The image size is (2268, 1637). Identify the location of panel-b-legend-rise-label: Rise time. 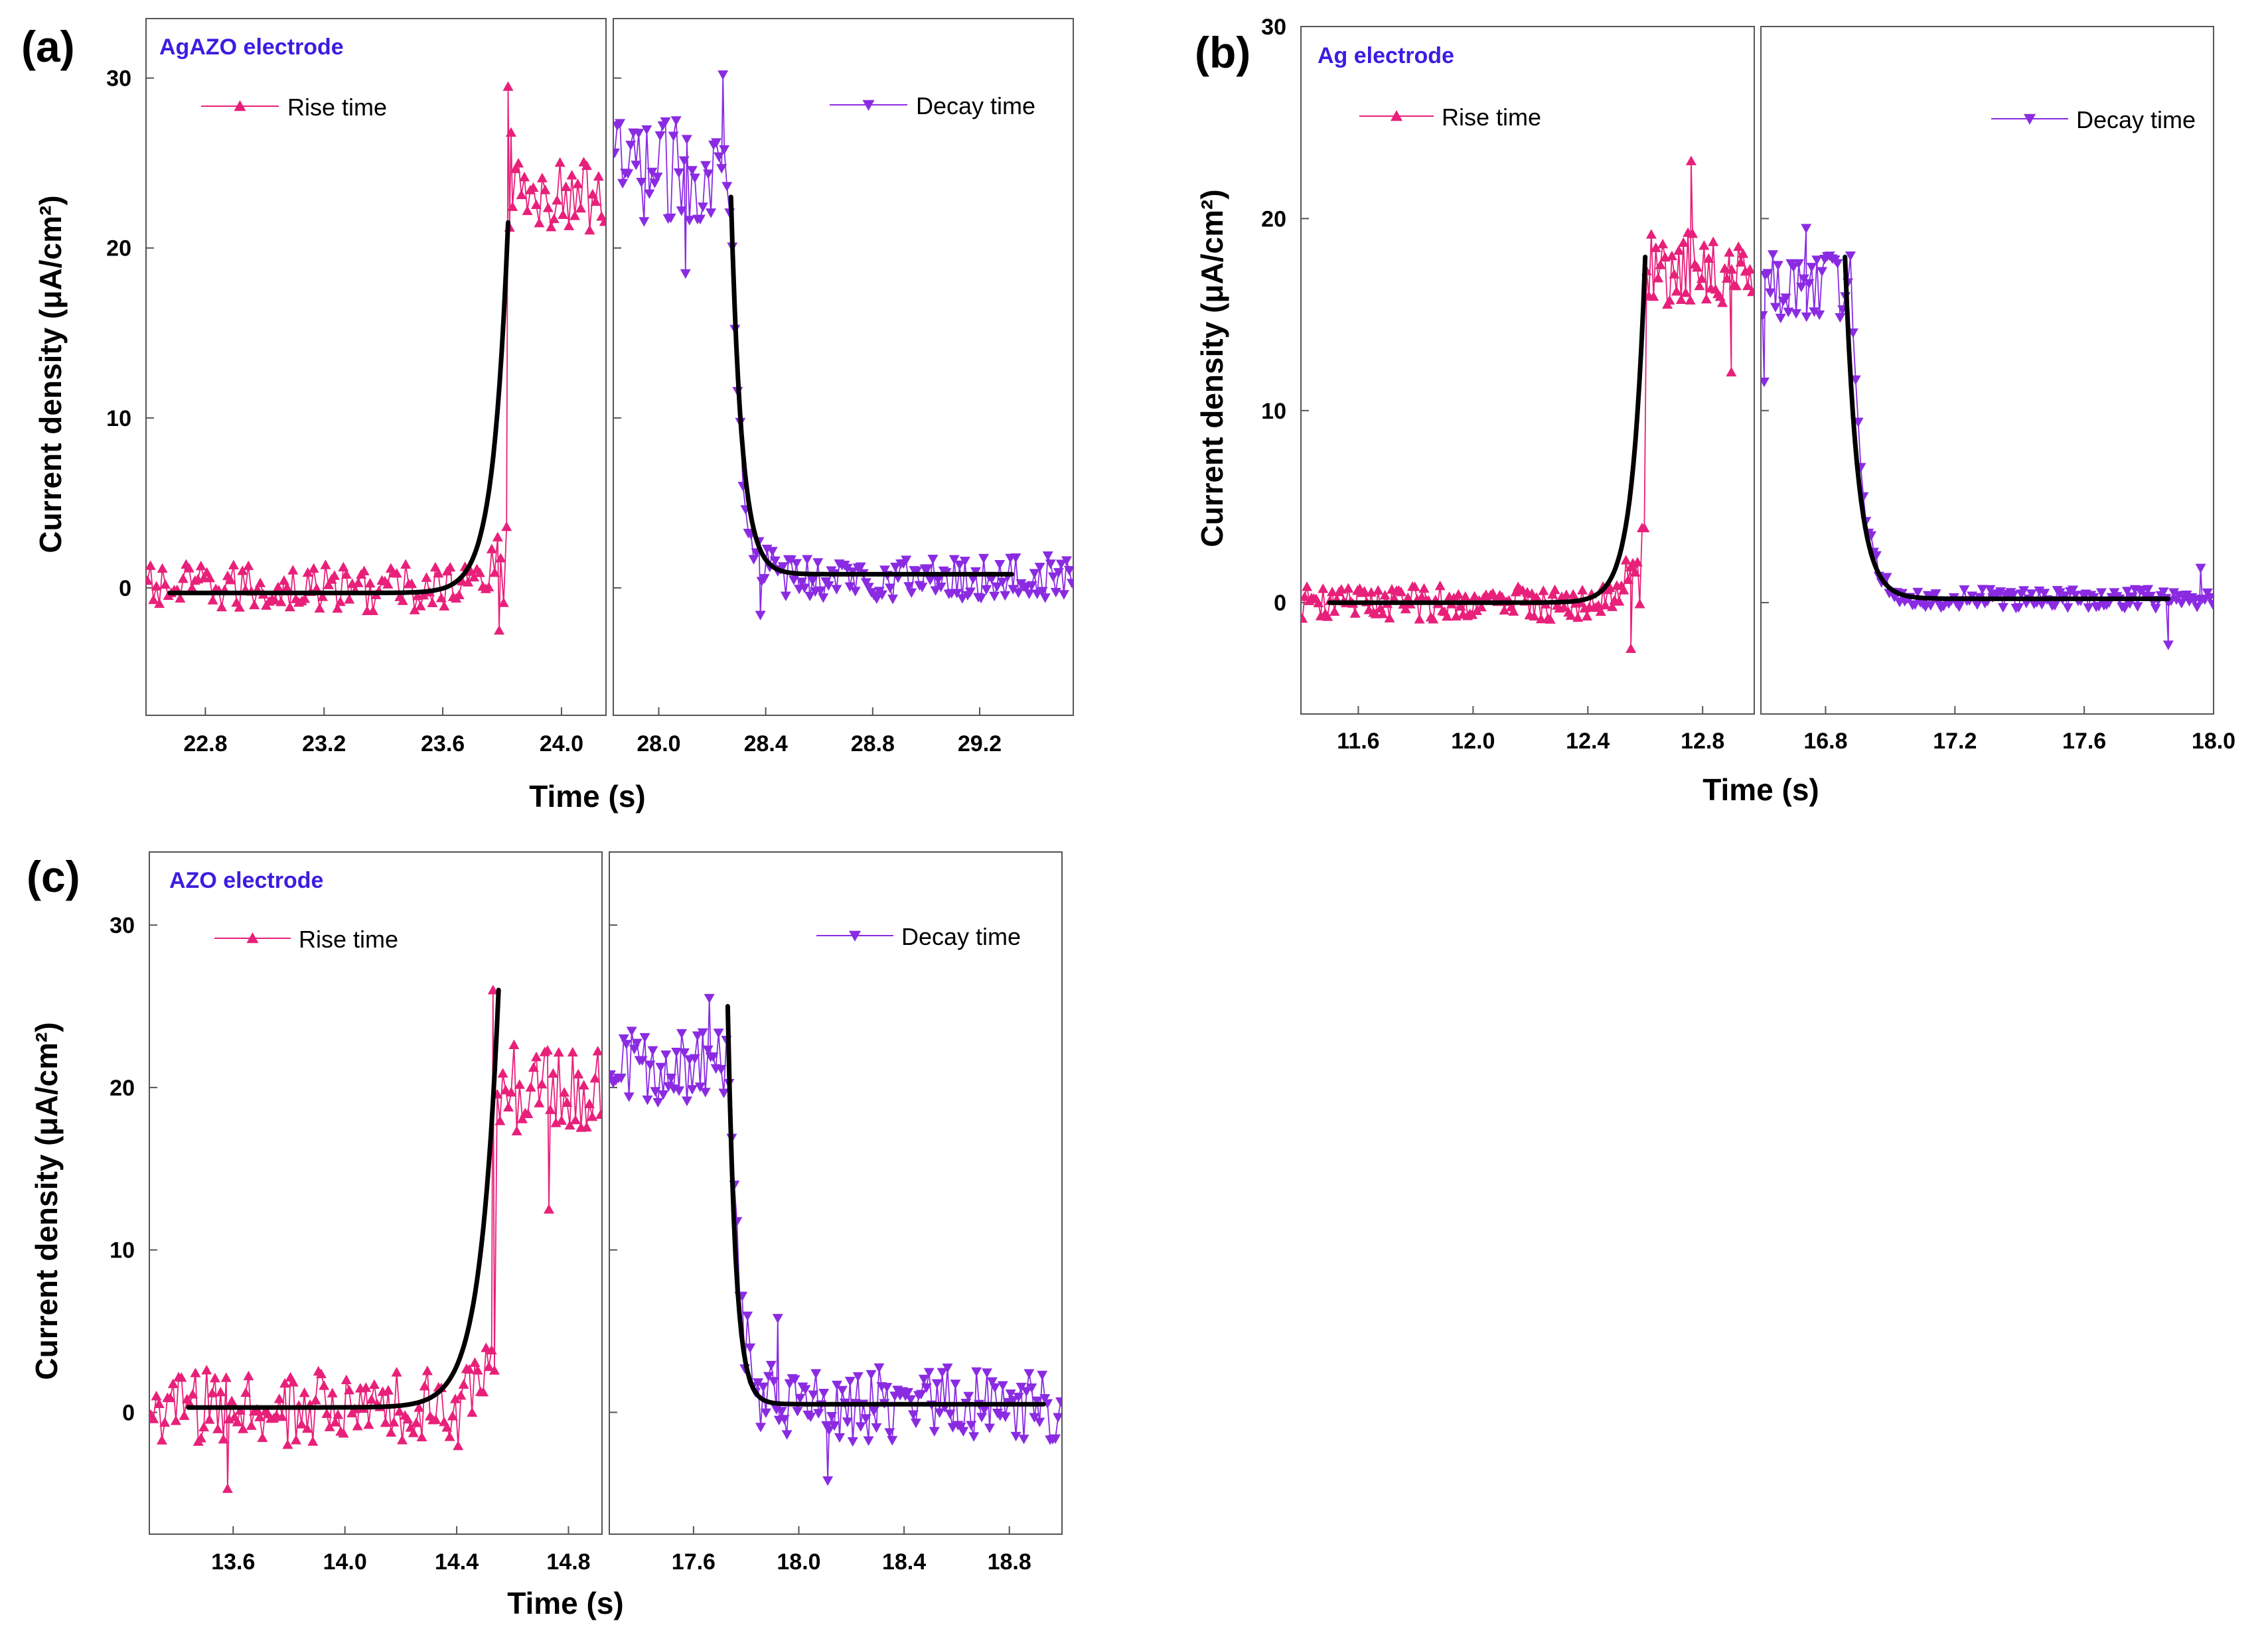
(1491, 117).